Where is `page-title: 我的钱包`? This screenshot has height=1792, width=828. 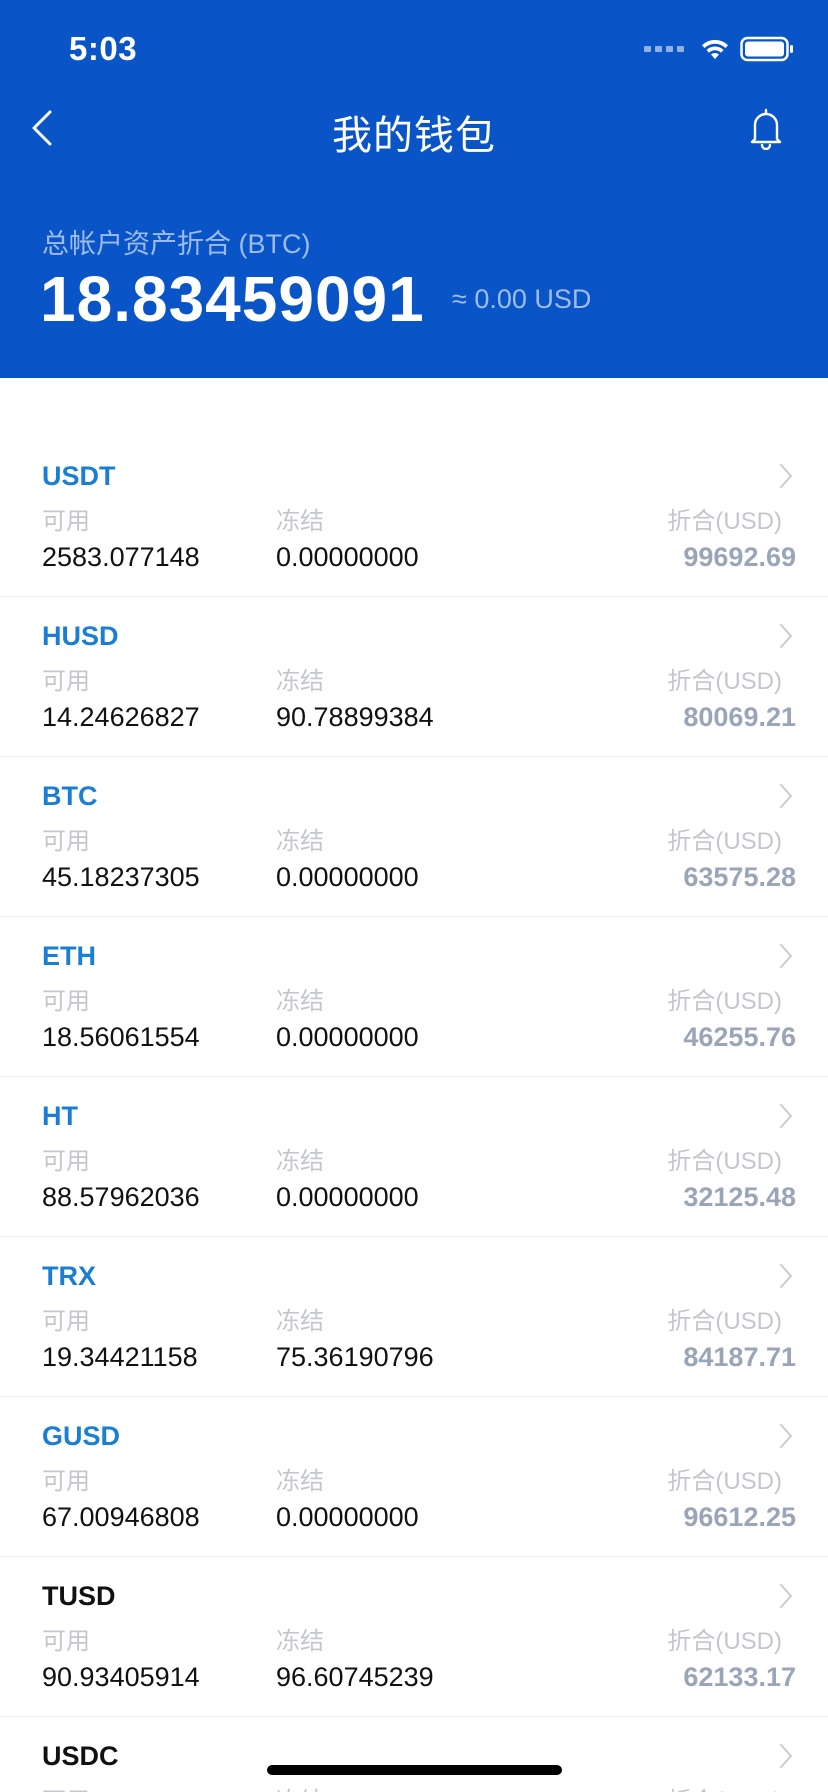 page-title: 我的钱包 is located at coordinates (414, 136).